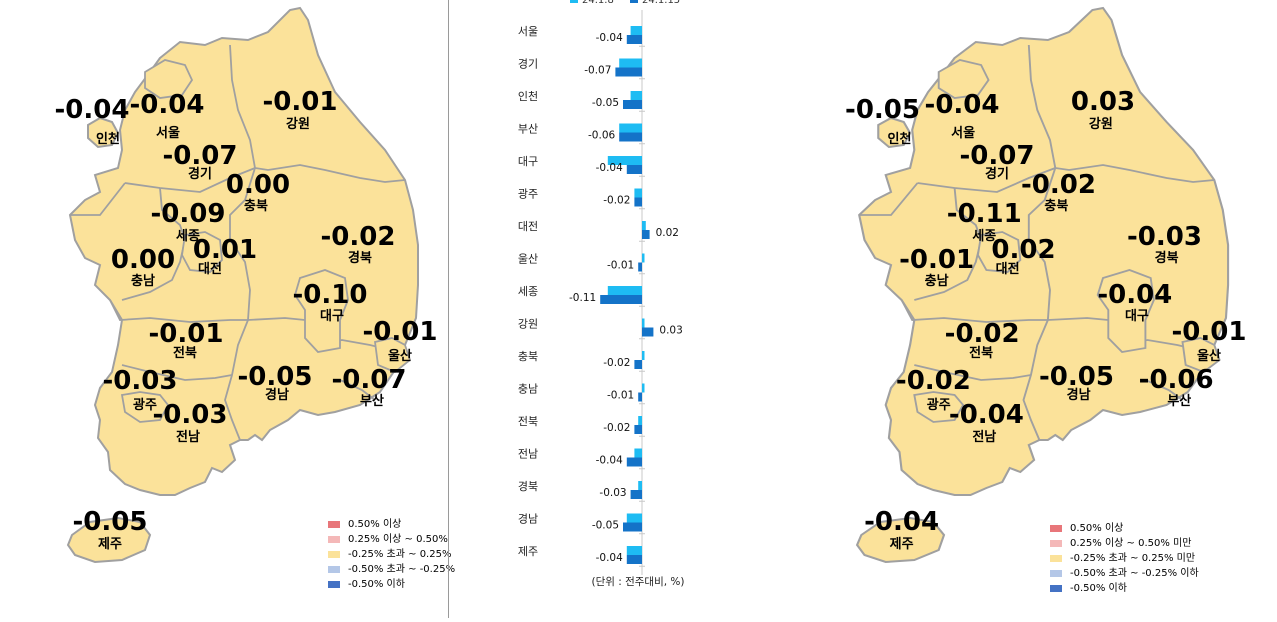 The image size is (1277, 622). I want to click on chart-legend-label: 24.1.8, so click(598, 3).